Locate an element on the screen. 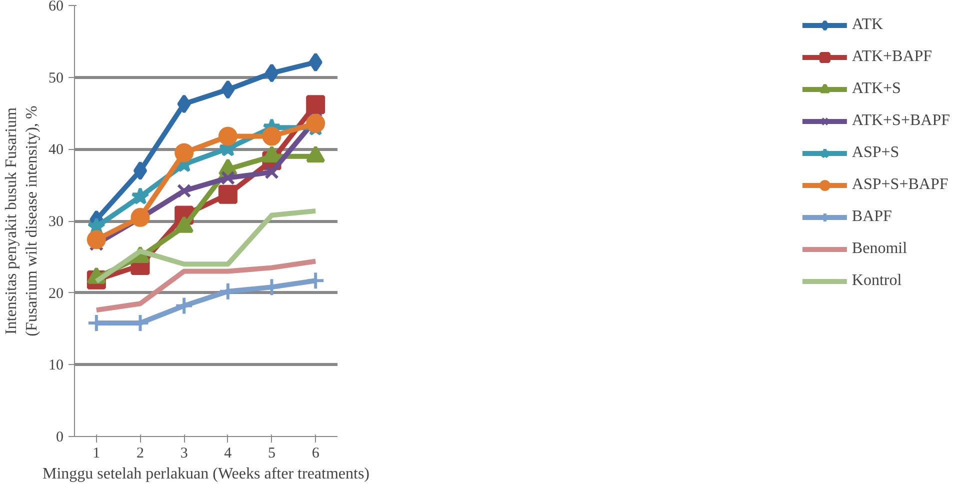 This screenshot has height=493, width=973. legend-label: ATK+S+BAPF is located at coordinates (901, 121).